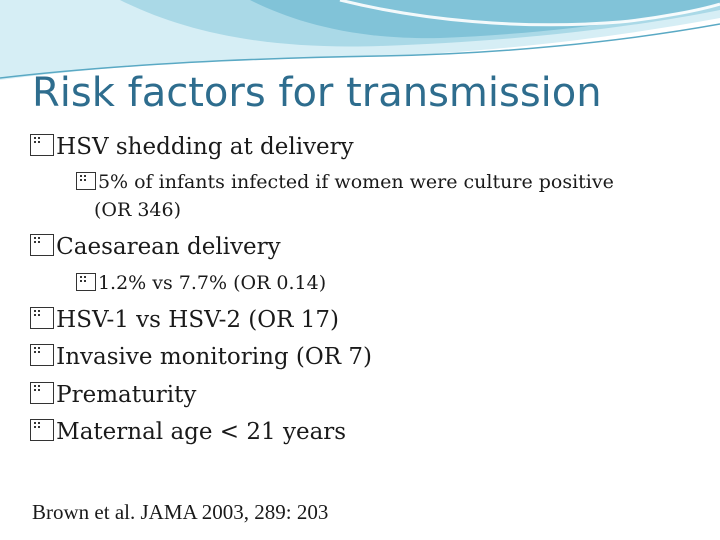  What do you see at coordinates (201, 432) in the screenshot?
I see `bullet-text: Maternal age < 21 years` at bounding box center [201, 432].